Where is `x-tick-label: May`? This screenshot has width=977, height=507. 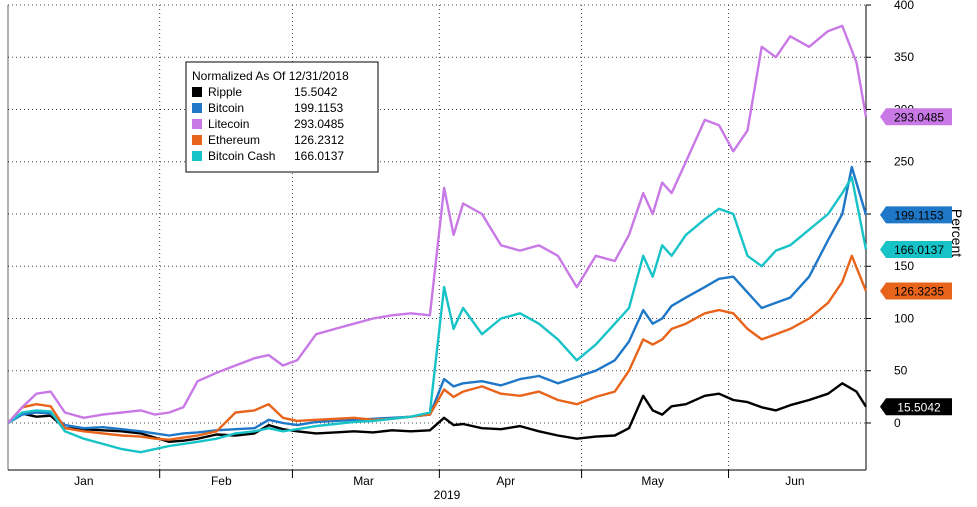 x-tick-label: May is located at coordinates (652, 481).